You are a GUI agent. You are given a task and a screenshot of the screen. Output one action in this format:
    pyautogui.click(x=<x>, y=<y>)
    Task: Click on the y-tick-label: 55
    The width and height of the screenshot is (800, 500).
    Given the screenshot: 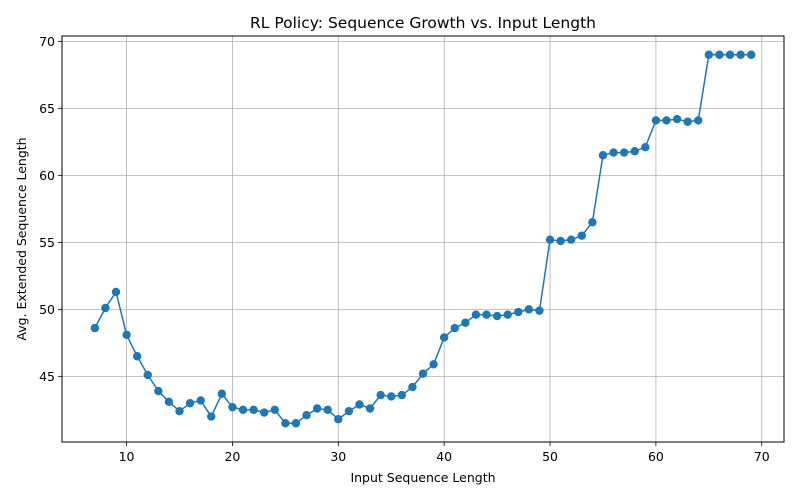 What is the action you would take?
    pyautogui.click(x=47, y=242)
    